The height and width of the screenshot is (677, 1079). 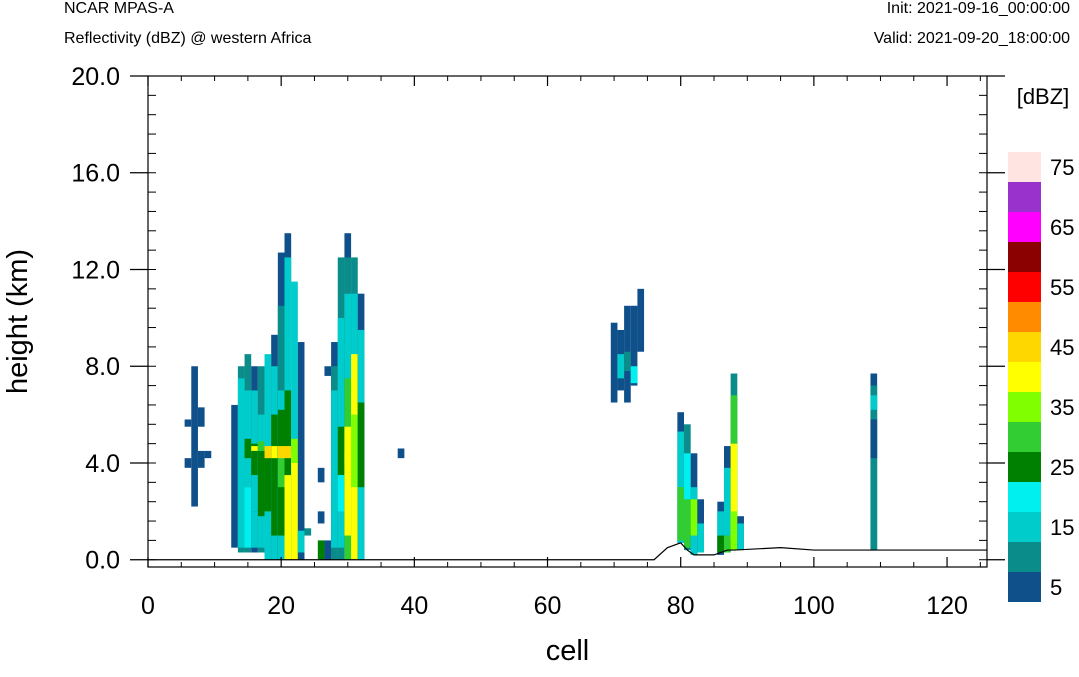 I want to click on x-axis-label: cell, so click(x=568, y=651).